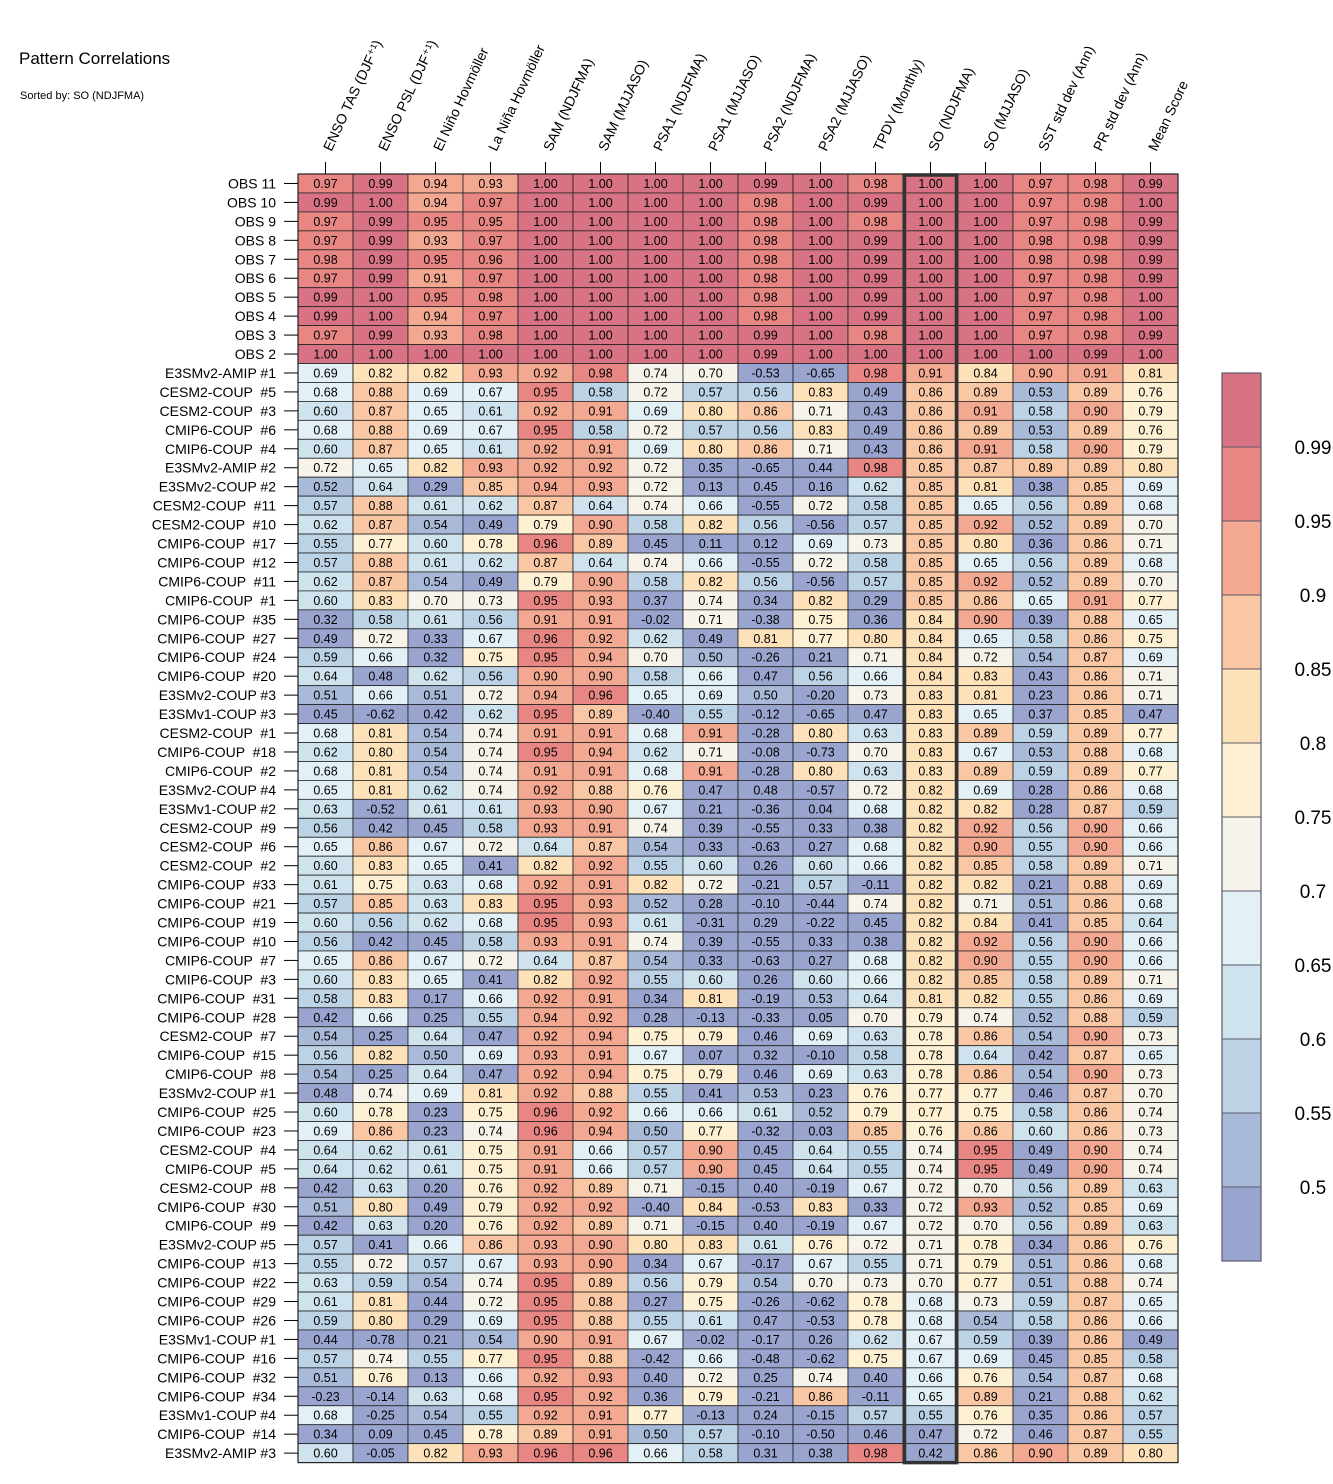  Describe the element at coordinates (765, 1435) in the screenshot. I see `cell-value-label: -0.10` at that location.